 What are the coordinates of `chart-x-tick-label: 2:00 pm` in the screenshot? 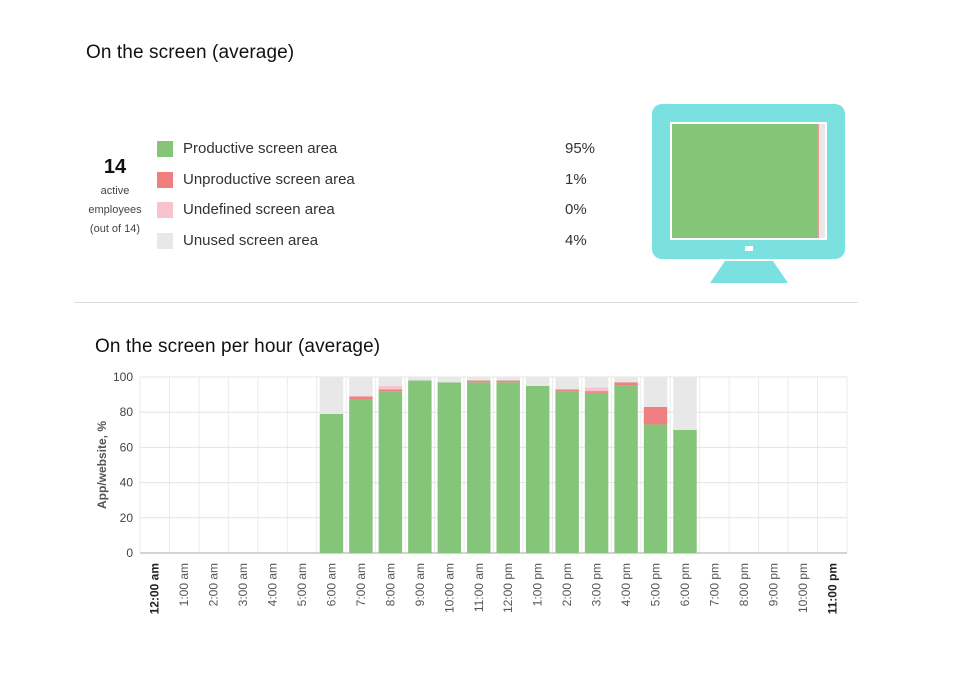 It's located at (567, 584).